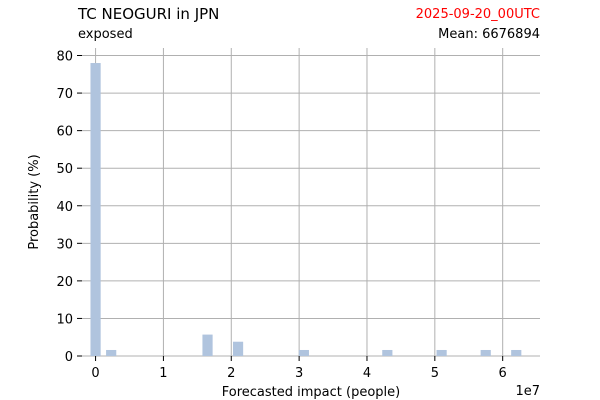  What do you see at coordinates (435, 373) in the screenshot?
I see `x-tick-label: 5` at bounding box center [435, 373].